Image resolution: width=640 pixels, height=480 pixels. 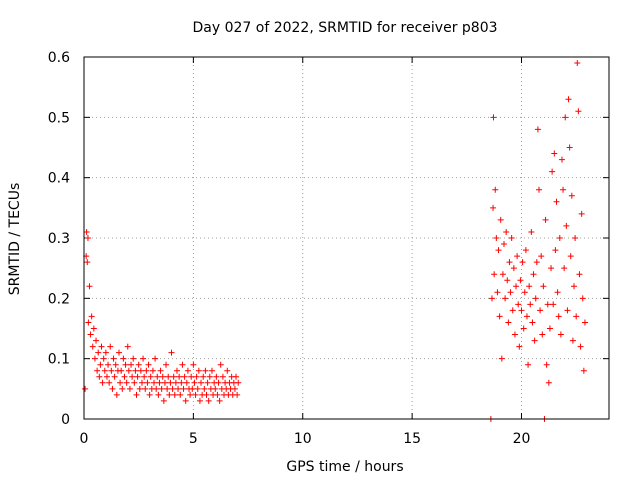 I want to click on y-tick-label: 0.3, so click(x=59, y=239).